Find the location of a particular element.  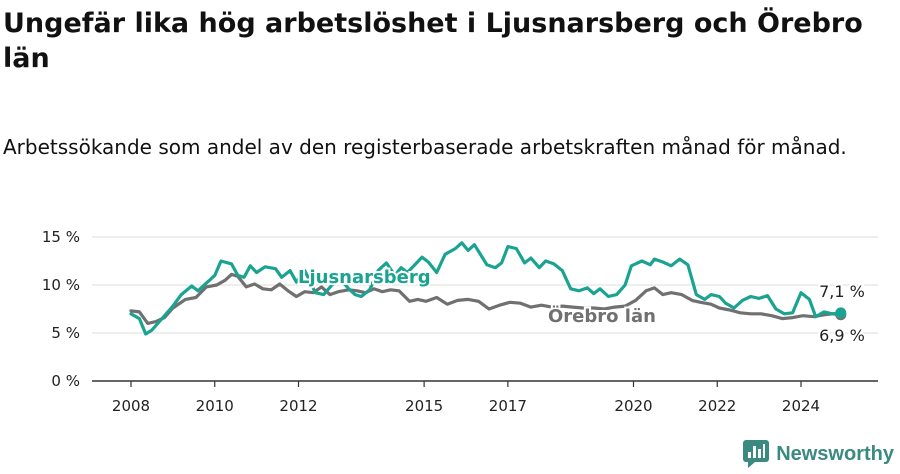

end-value-ljusnarsberg: 7,1 % is located at coordinates (842, 291).